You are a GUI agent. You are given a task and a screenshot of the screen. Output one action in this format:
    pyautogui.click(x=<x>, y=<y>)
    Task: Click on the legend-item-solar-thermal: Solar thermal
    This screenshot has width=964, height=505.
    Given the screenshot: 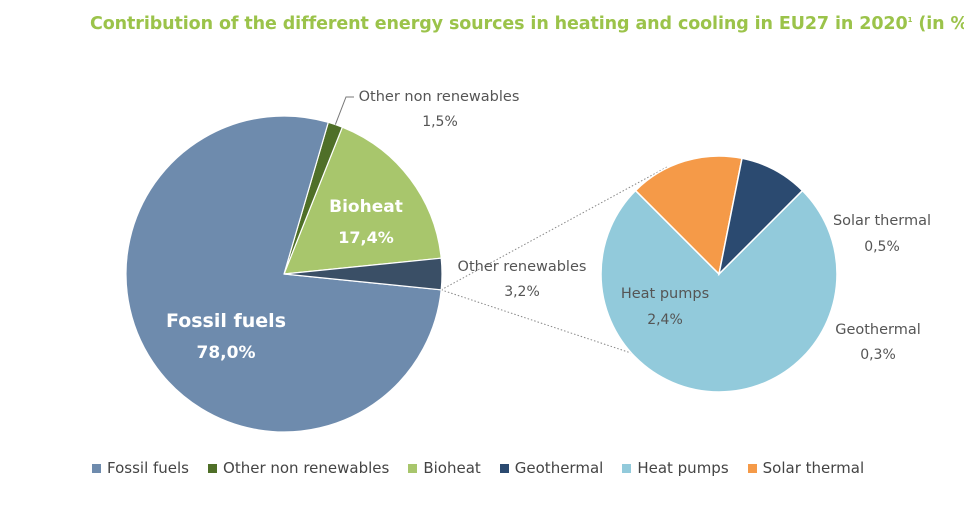 What is the action you would take?
    pyautogui.click(x=806, y=468)
    